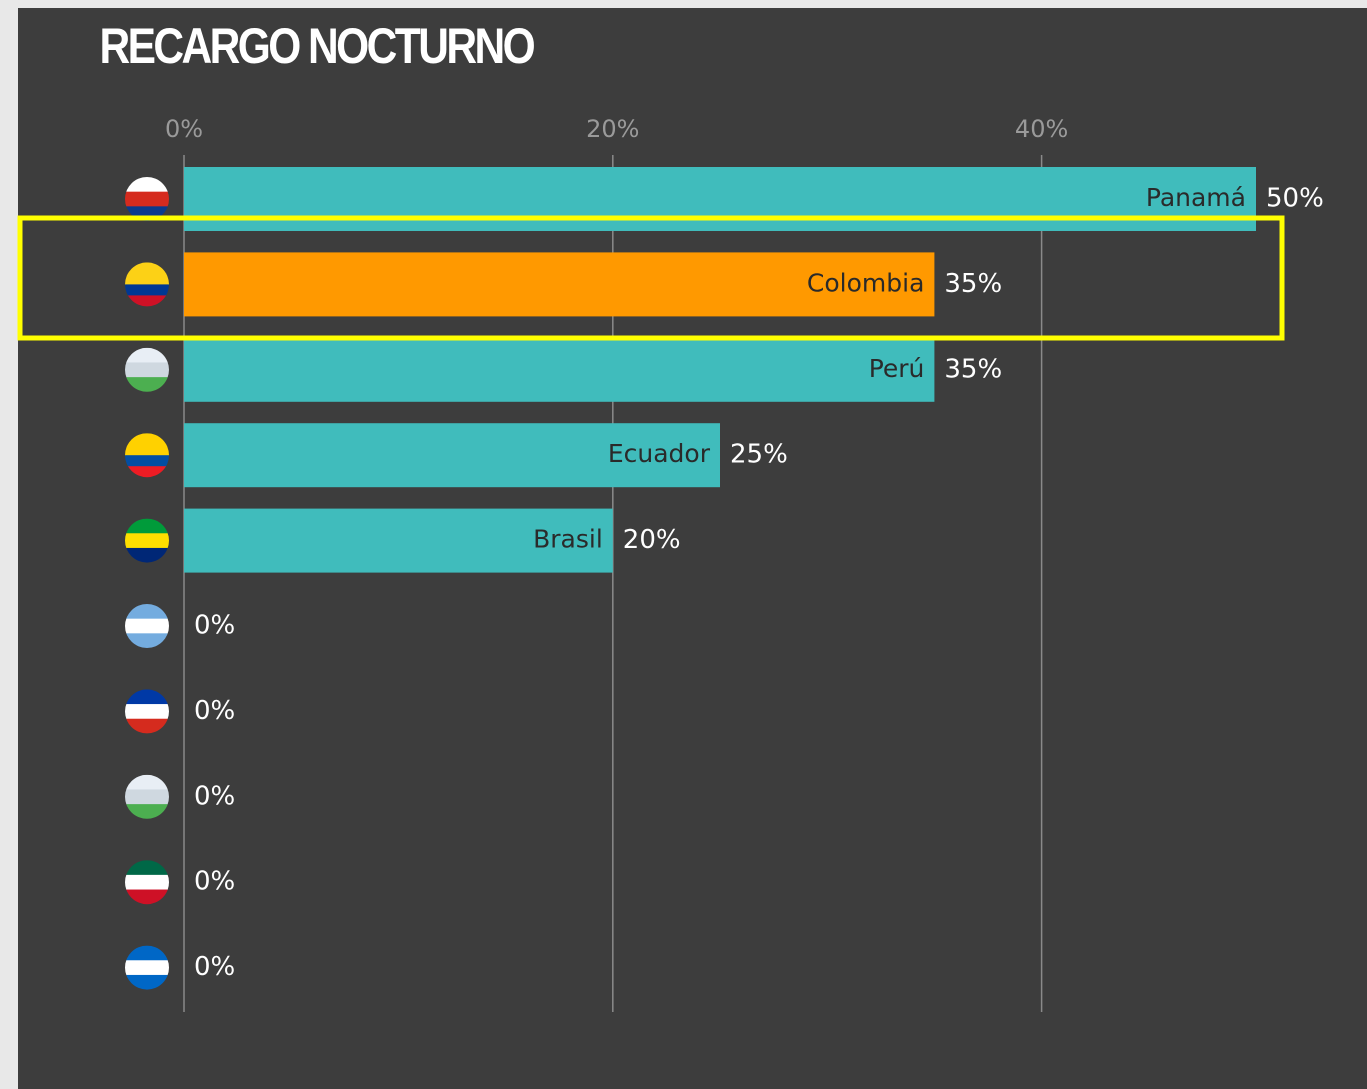 This screenshot has height=1089, width=1367. What do you see at coordinates (1041, 129) in the screenshot?
I see `x-tick-label: 40%` at bounding box center [1041, 129].